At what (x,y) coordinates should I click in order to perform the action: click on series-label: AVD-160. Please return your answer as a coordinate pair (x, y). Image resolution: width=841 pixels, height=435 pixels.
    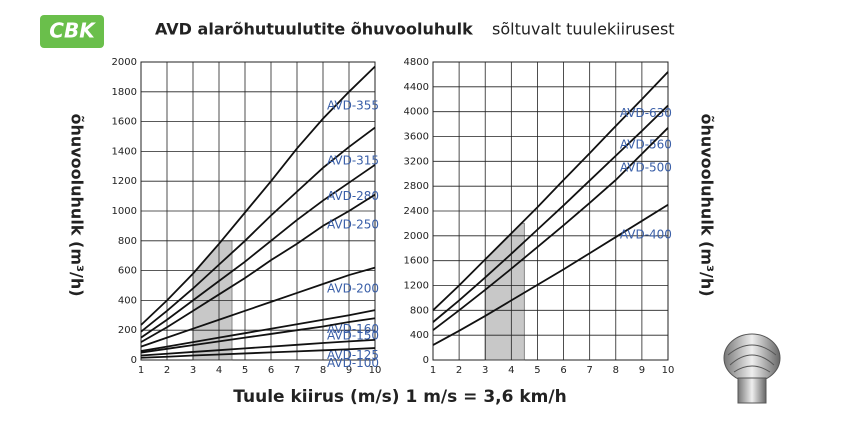
    Looking at the image, I should click on (353, 329).